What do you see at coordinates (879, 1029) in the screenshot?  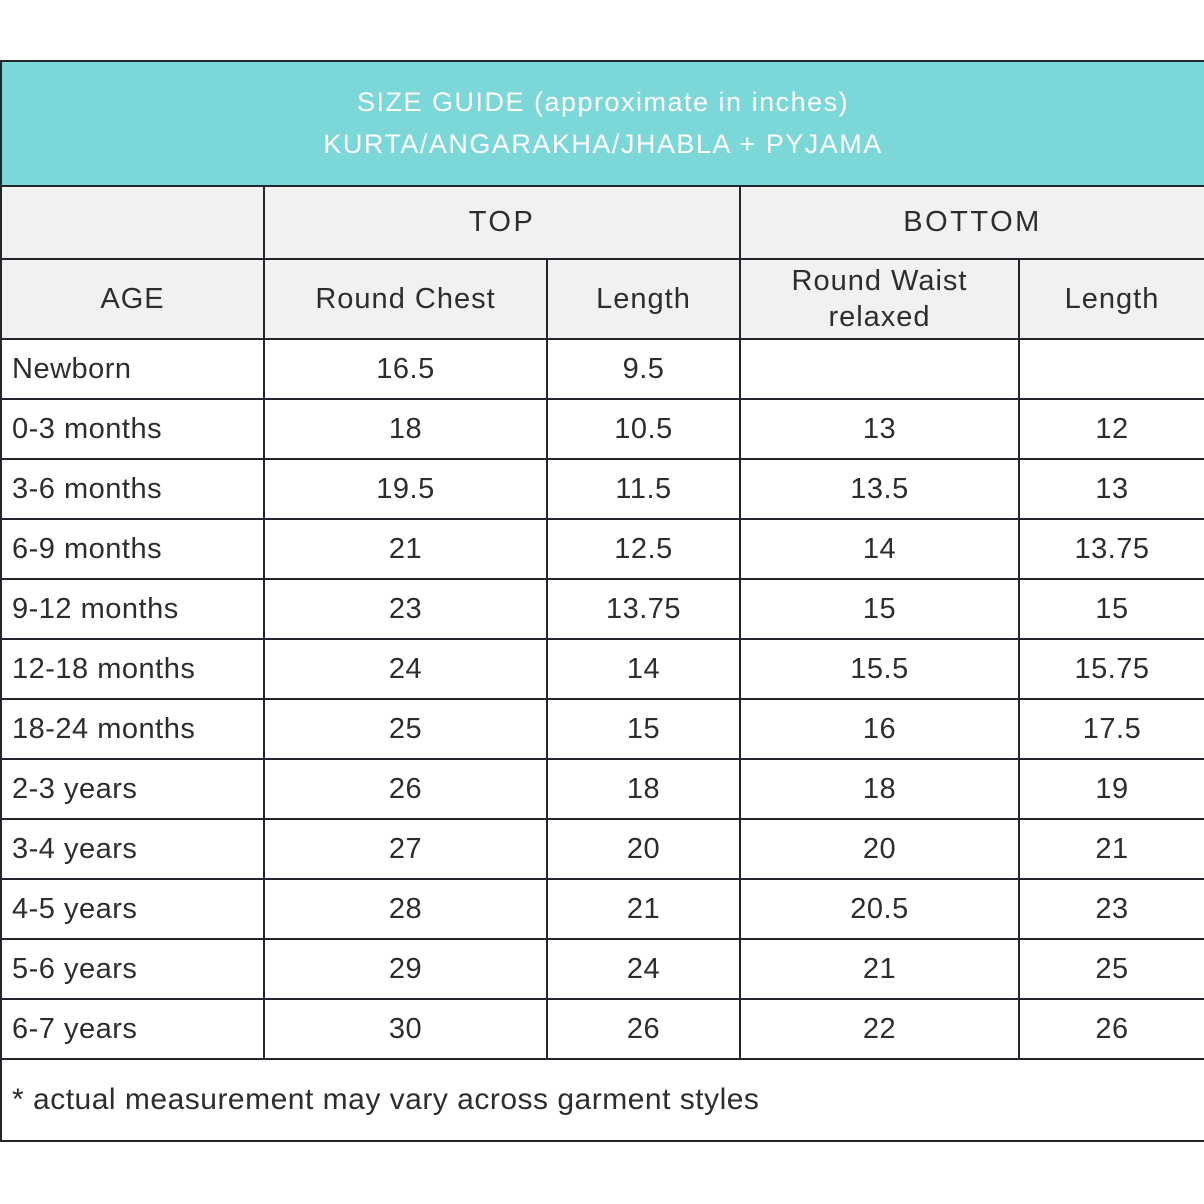 I see `value-cell: 22` at bounding box center [879, 1029].